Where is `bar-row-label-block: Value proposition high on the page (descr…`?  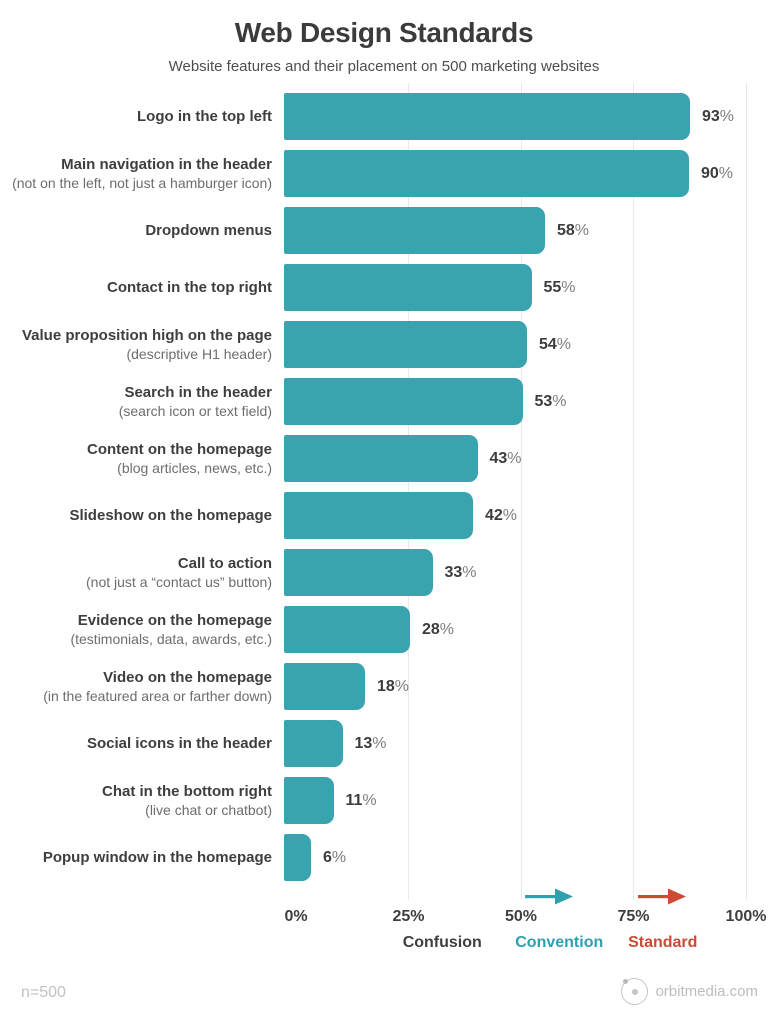
bar-row-label-block: Value proposition high on the page (descr… is located at coordinates (142, 344).